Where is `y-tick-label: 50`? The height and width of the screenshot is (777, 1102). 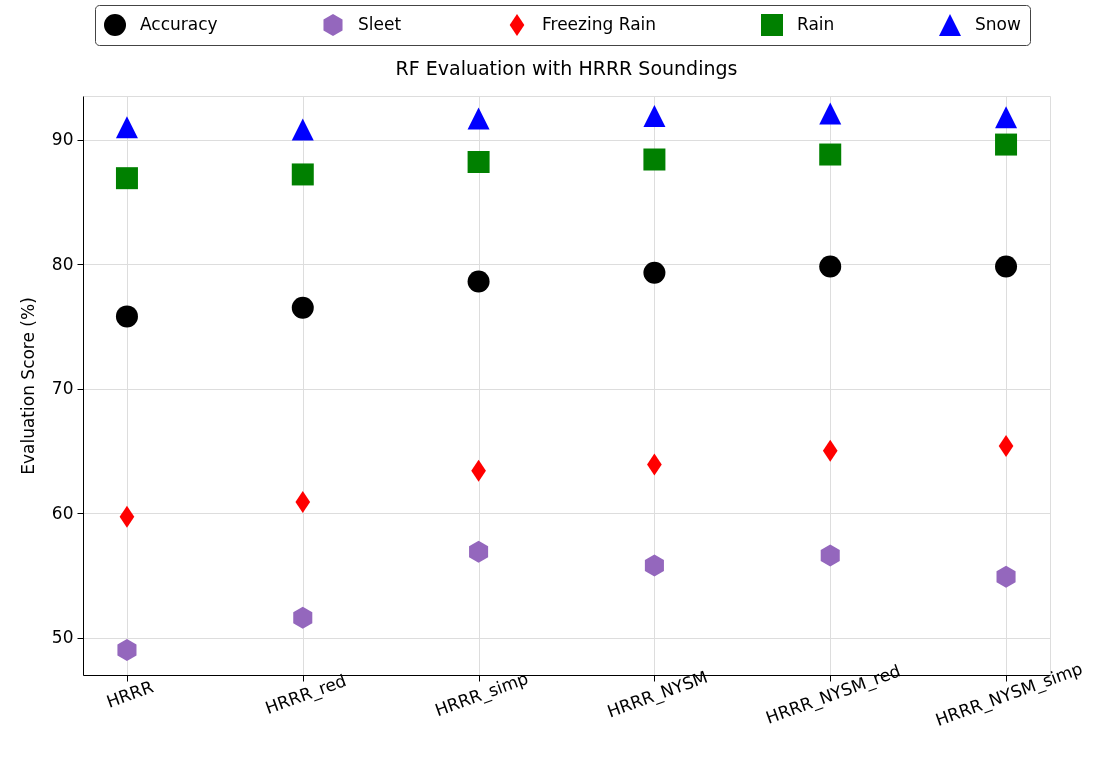 y-tick-label: 50 is located at coordinates (62, 637).